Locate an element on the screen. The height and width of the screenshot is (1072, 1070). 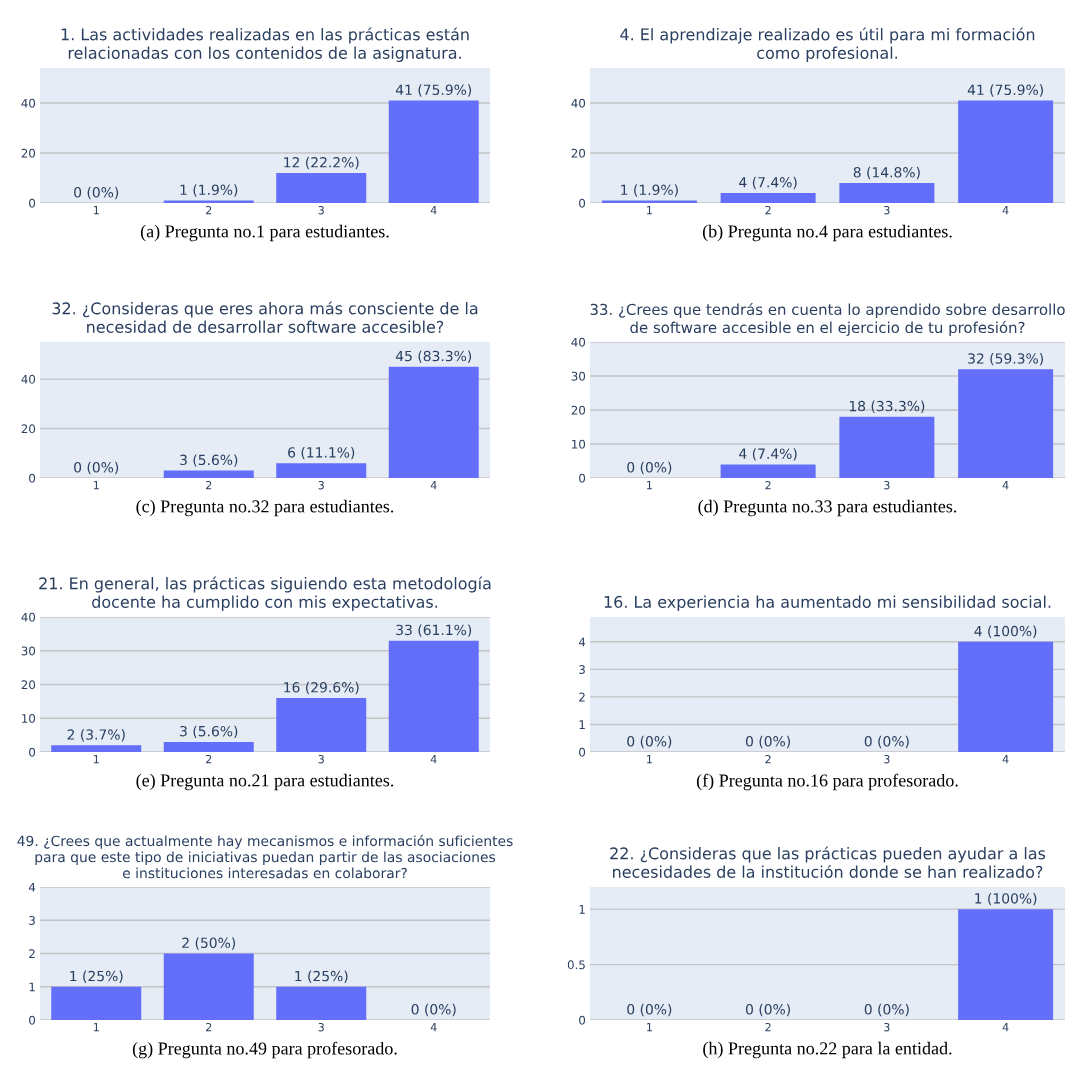
data-label: 6 (11.1%) is located at coordinates (321, 453).